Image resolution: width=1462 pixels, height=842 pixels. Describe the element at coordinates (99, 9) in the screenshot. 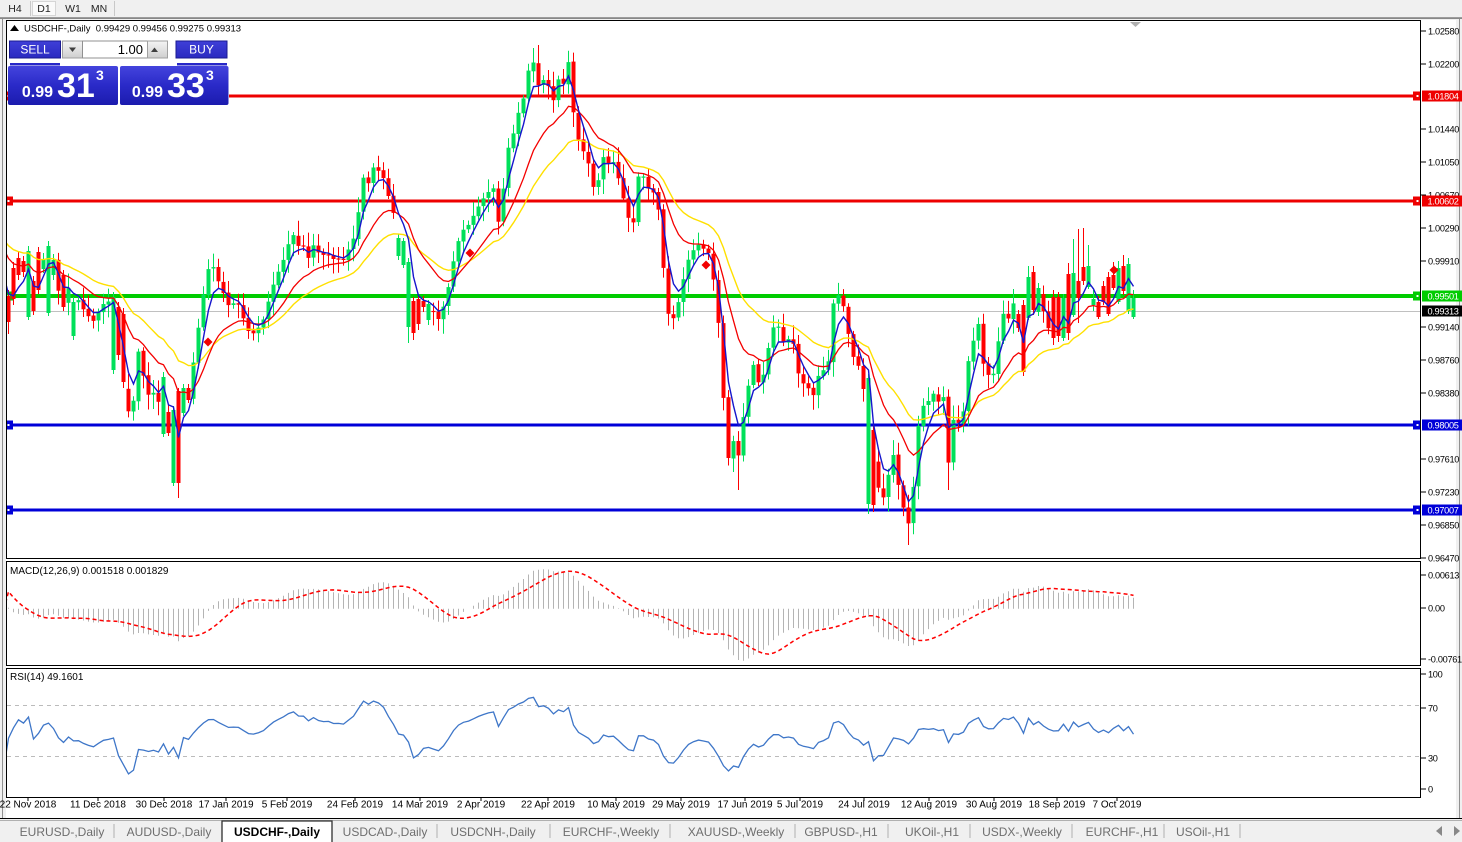

I see `svg-text: MN` at that location.